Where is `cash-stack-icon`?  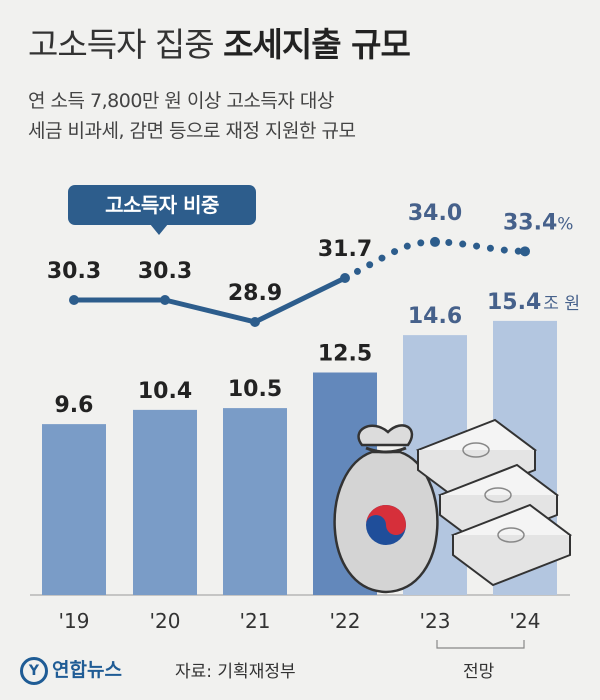 cash-stack-icon is located at coordinates (494, 502).